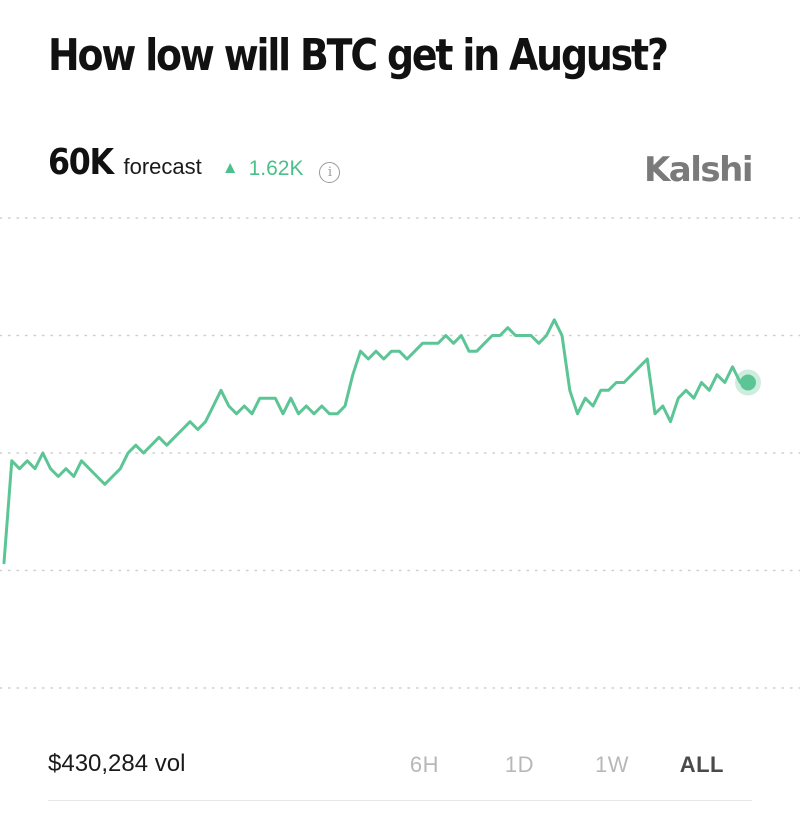  Describe the element at coordinates (519, 764) in the screenshot. I see `range-tab-1d: 1D` at that location.